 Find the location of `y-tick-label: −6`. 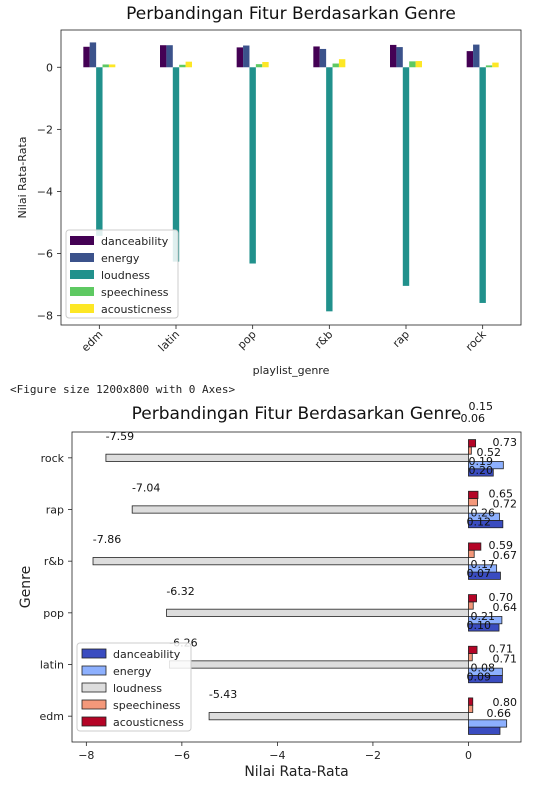

y-tick-label: −6 is located at coordinates (45, 254).